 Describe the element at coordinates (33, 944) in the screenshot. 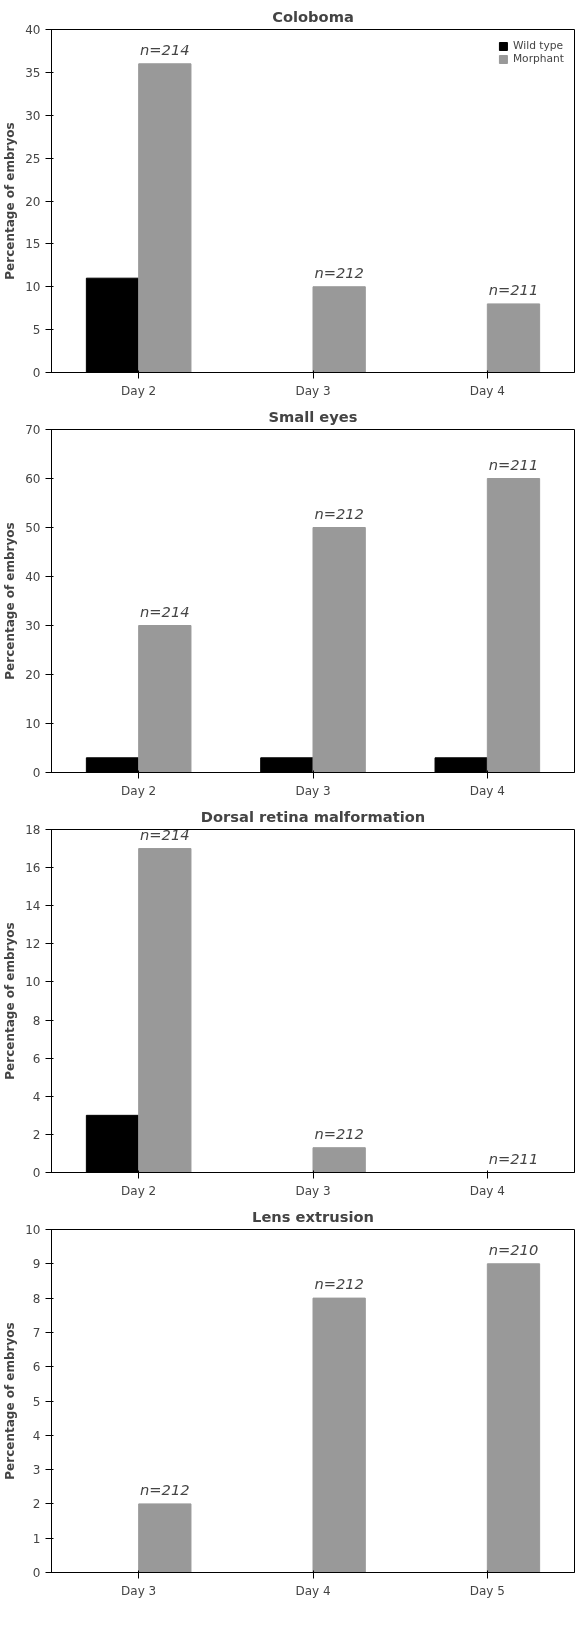

I see `y-tick-label: 12` at that location.